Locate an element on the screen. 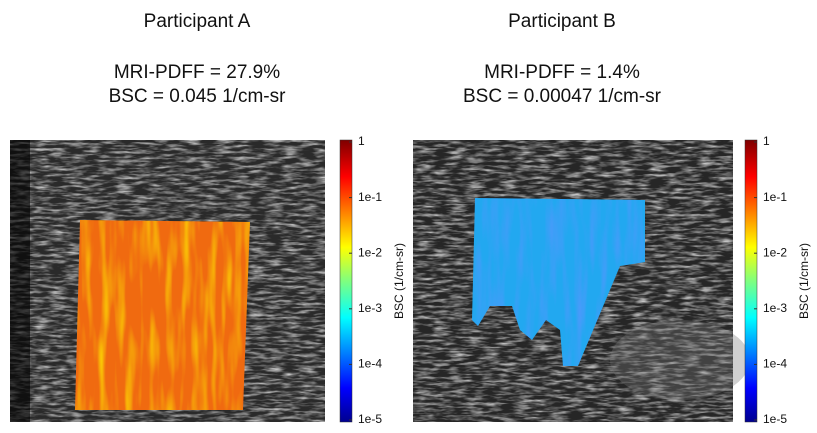  pdff: MRI-PDFF = 27.9% is located at coordinates (197, 72).